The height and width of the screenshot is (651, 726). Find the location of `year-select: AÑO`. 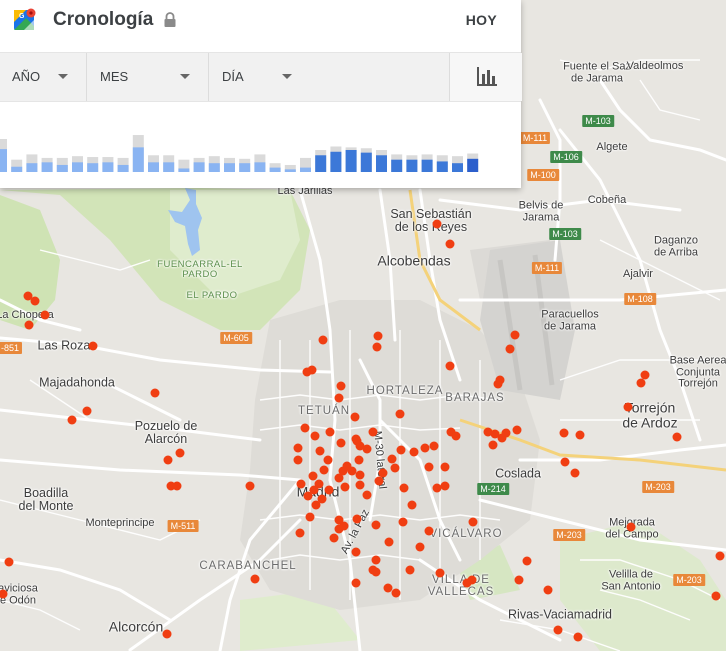

year-select: AÑO is located at coordinates (43, 77).